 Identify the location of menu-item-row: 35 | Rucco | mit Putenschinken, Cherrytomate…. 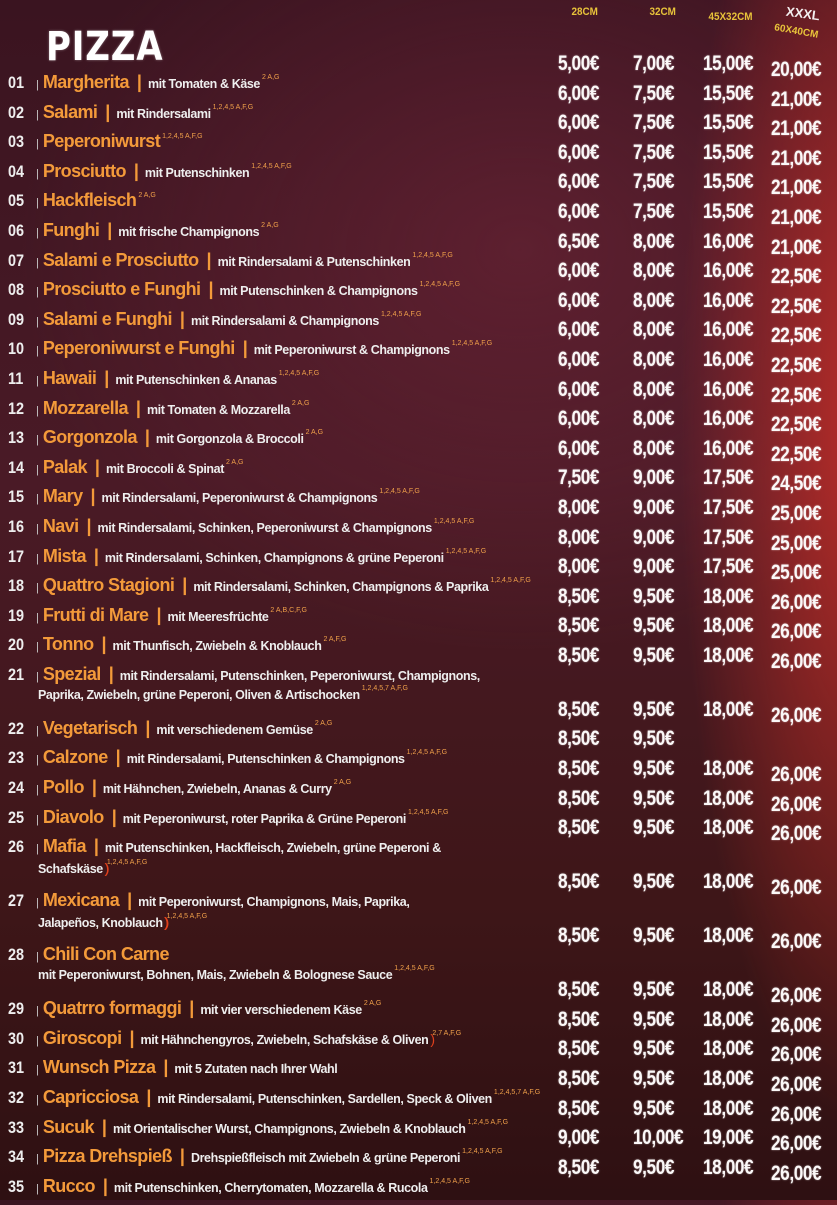
(422, 1180).